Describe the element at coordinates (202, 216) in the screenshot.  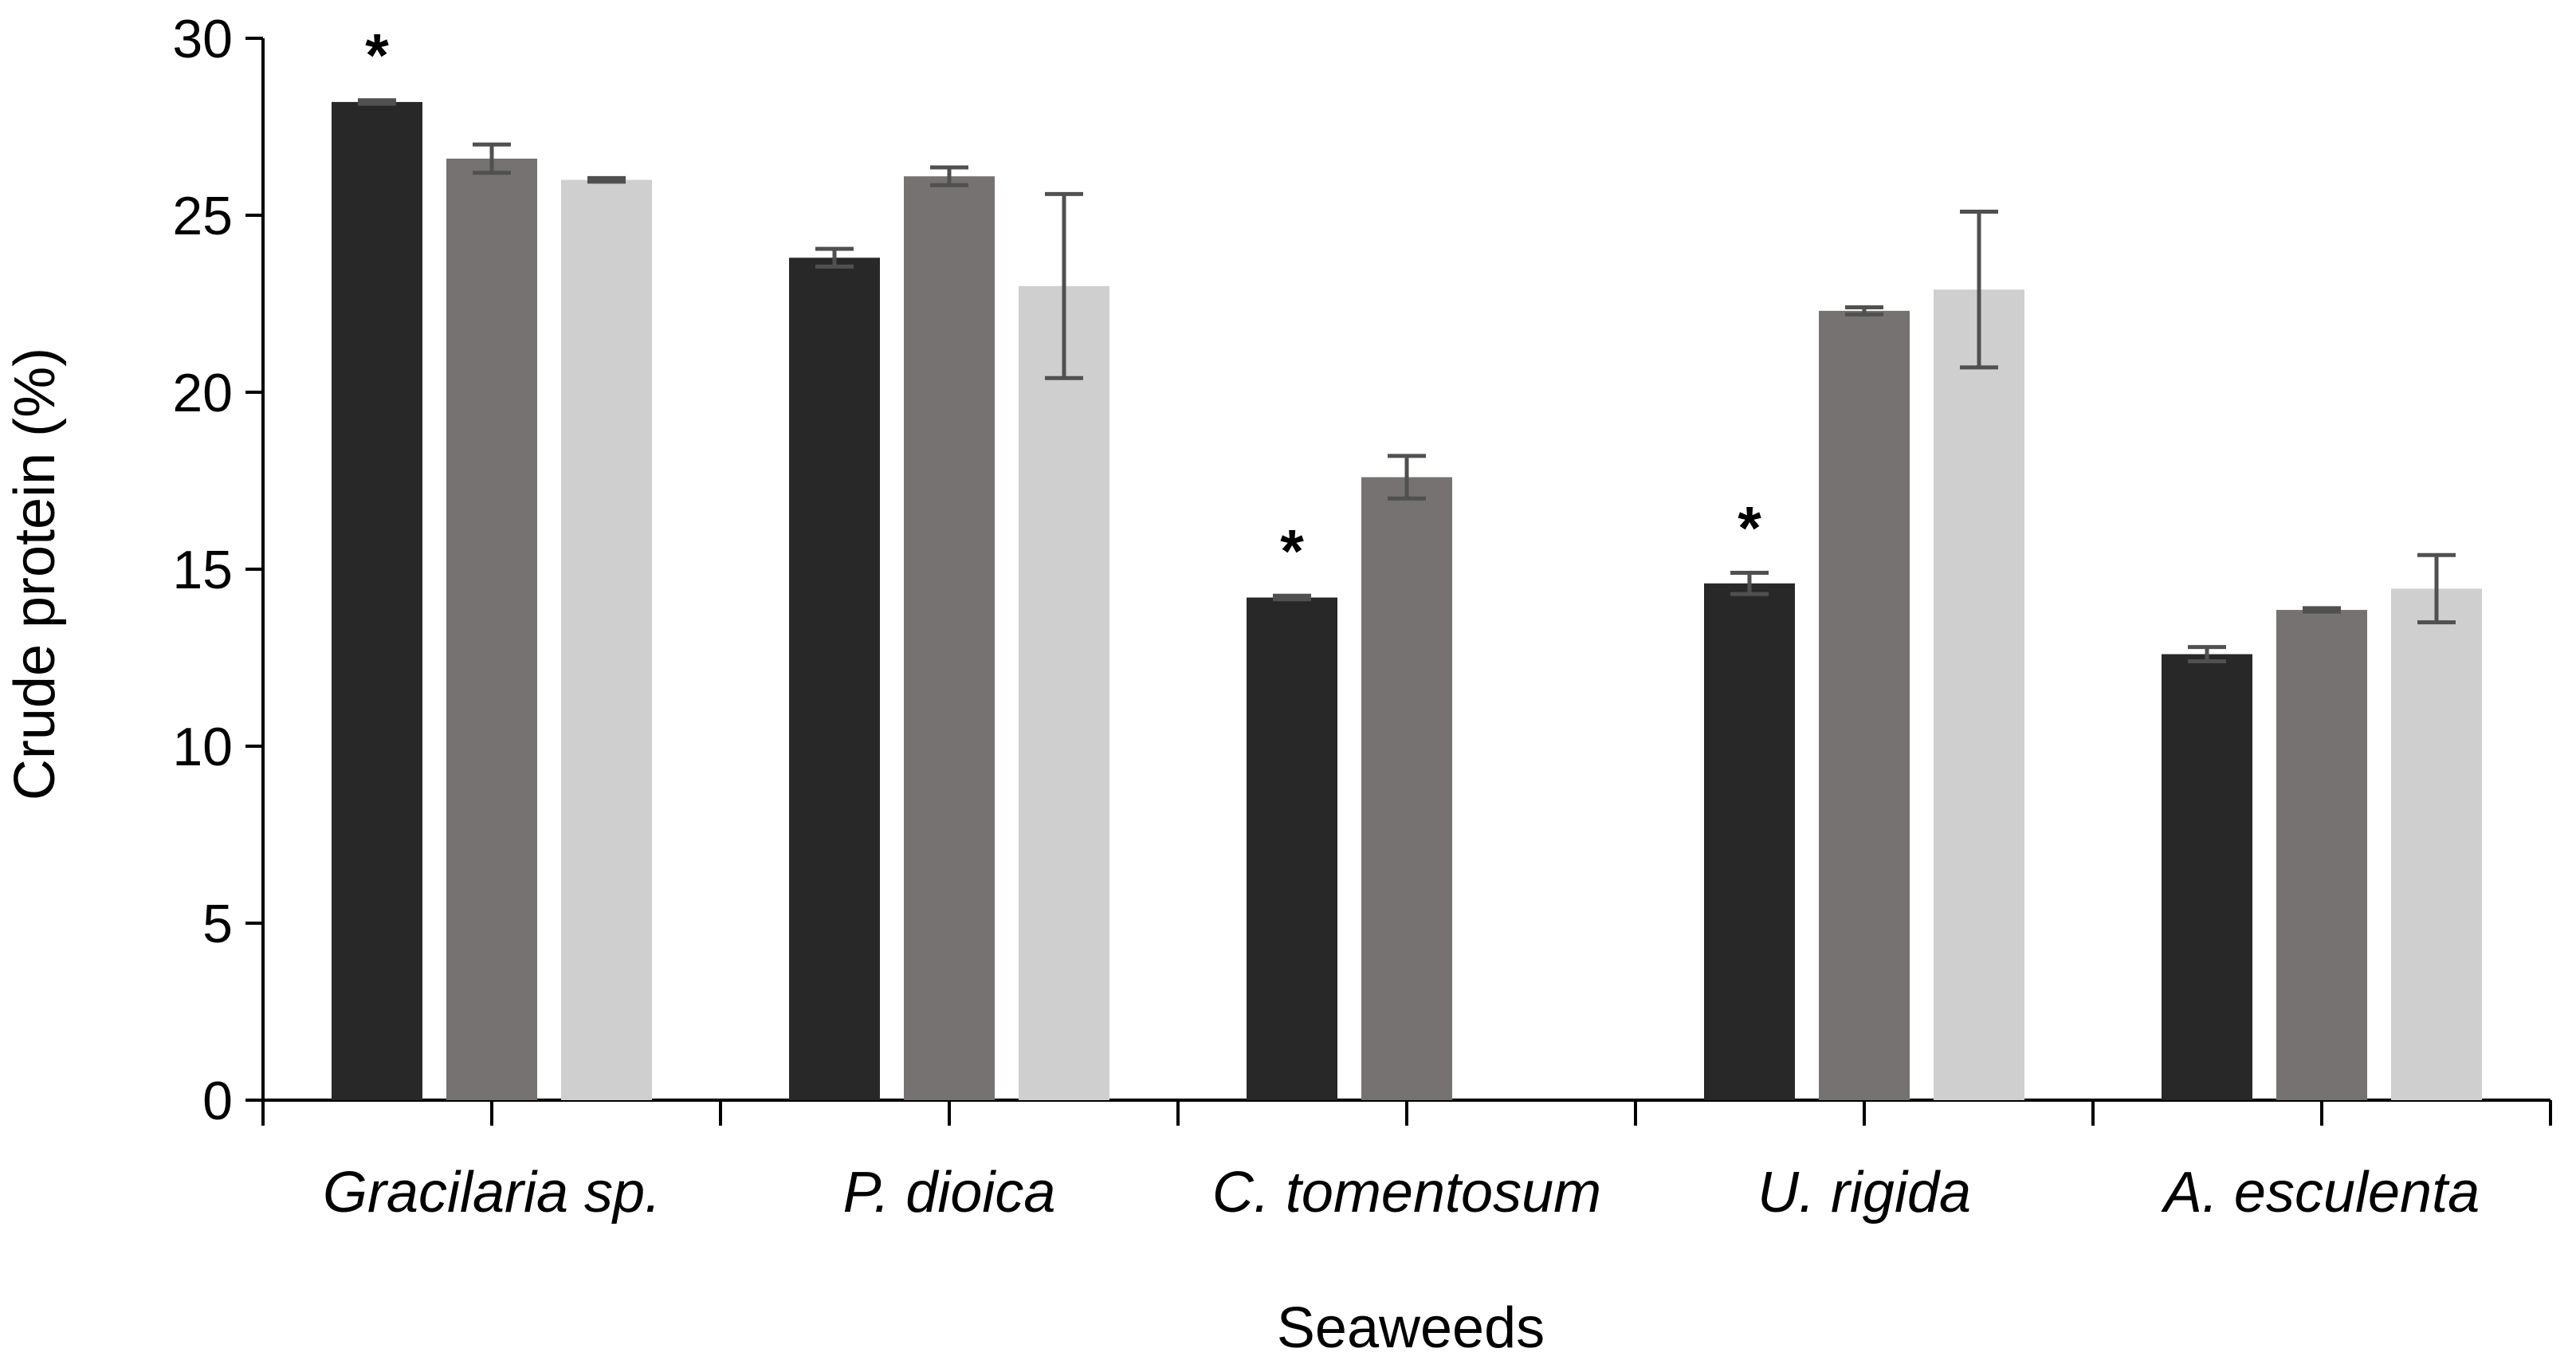
I see `y-tick-label: 25` at that location.